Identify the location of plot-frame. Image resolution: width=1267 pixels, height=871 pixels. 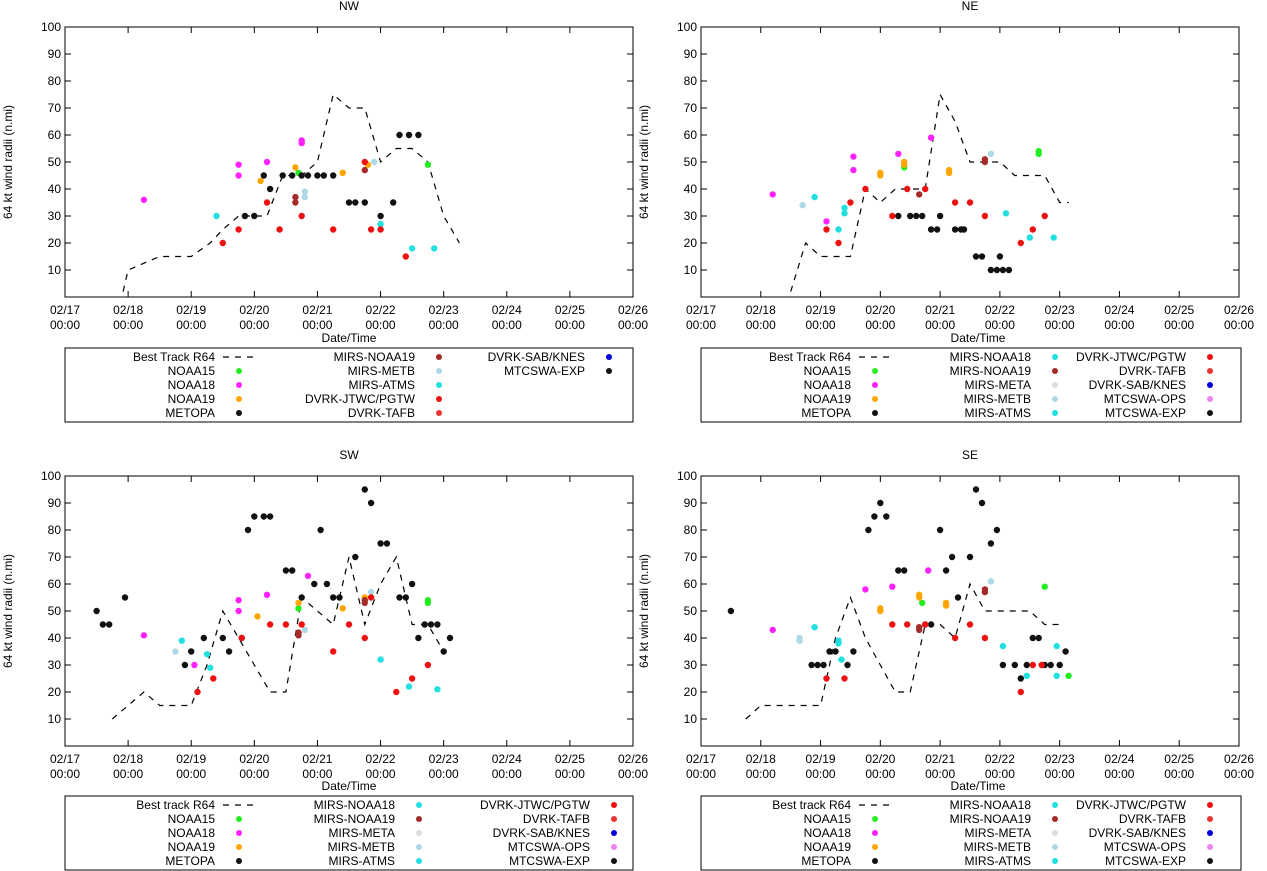
(349, 162).